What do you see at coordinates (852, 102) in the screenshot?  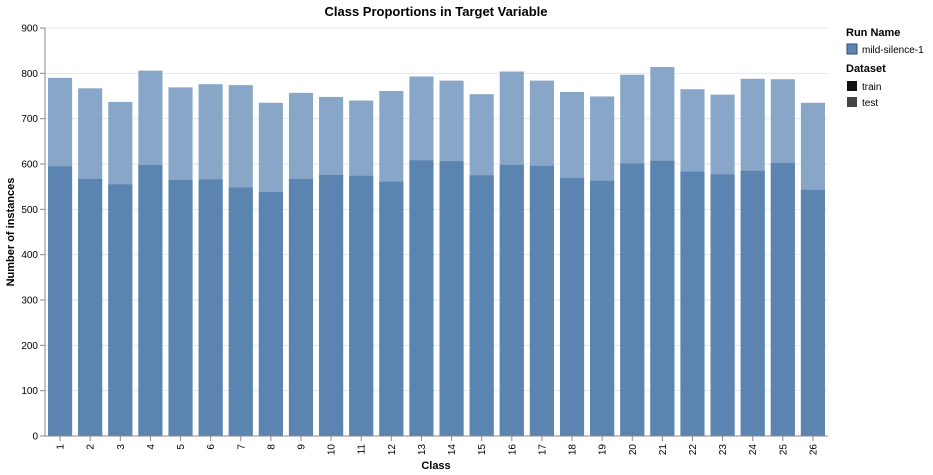 I see `legend-test-swatch` at bounding box center [852, 102].